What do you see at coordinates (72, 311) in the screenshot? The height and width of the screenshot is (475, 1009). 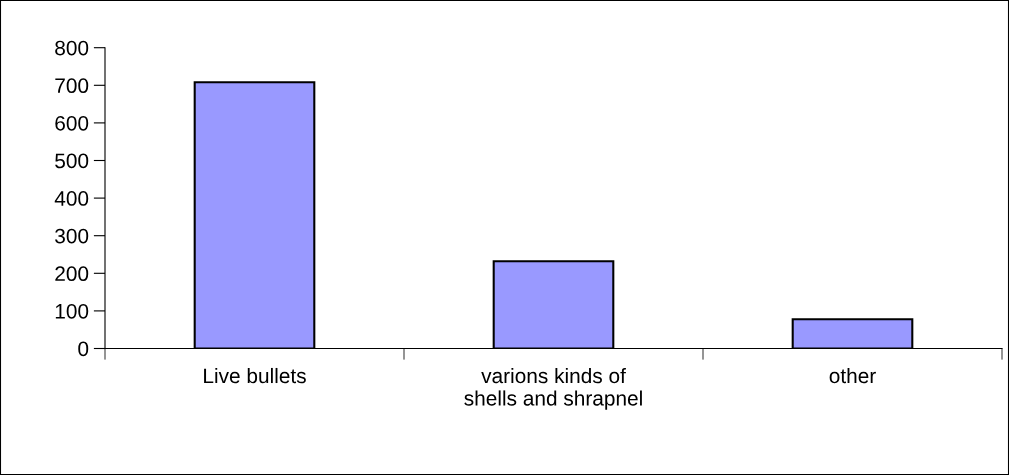 I see `y-tick-label: 100` at bounding box center [72, 311].